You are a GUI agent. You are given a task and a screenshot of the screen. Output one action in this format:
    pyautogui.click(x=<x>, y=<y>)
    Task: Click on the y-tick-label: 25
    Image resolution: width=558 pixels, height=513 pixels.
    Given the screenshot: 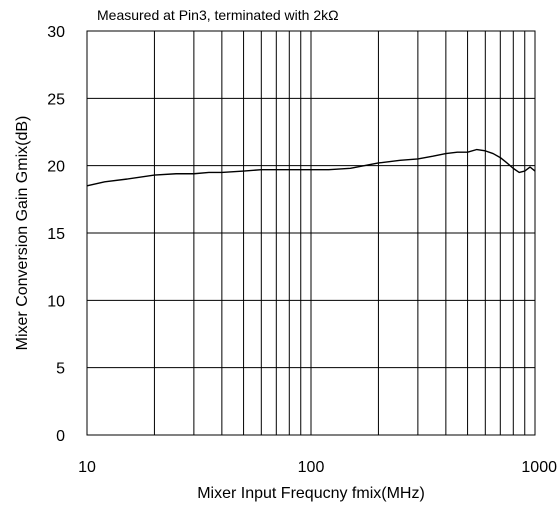 What is the action you would take?
    pyautogui.click(x=56, y=99)
    